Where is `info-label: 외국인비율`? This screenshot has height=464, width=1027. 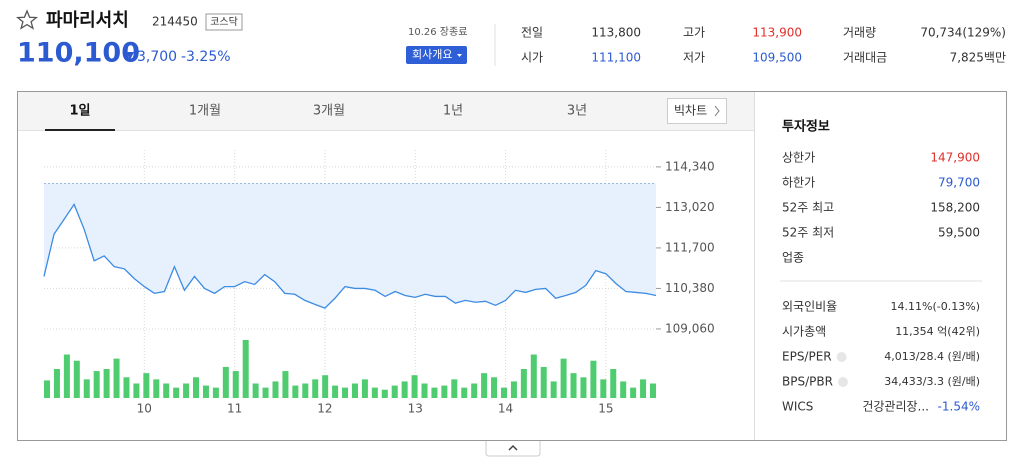 info-label: 외국인비율 is located at coordinates (809, 307).